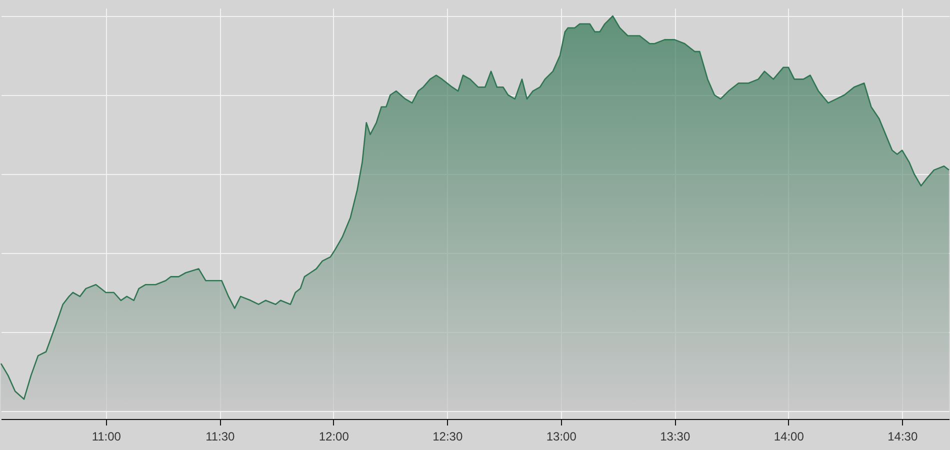 The height and width of the screenshot is (450, 950). I want to click on x-tick-label: 12:30, so click(447, 437).